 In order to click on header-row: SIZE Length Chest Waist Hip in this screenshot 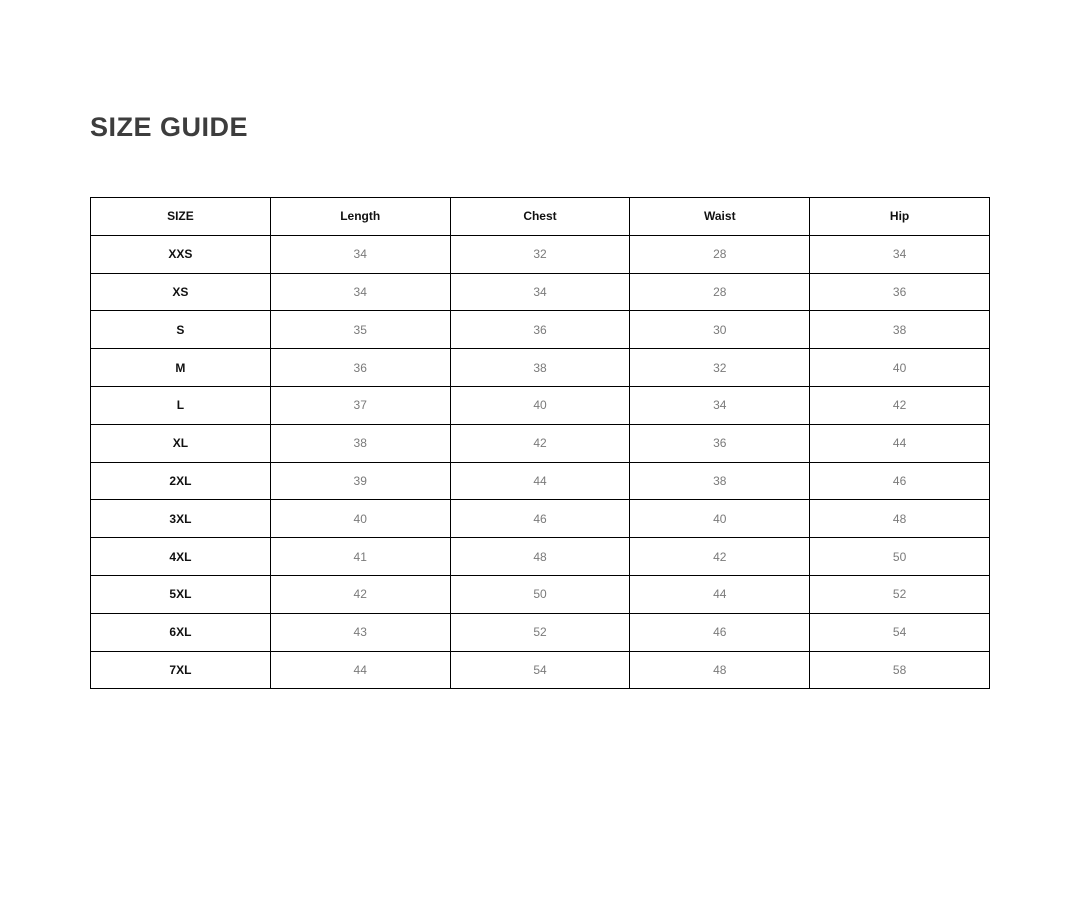, I will do `click(540, 216)`.